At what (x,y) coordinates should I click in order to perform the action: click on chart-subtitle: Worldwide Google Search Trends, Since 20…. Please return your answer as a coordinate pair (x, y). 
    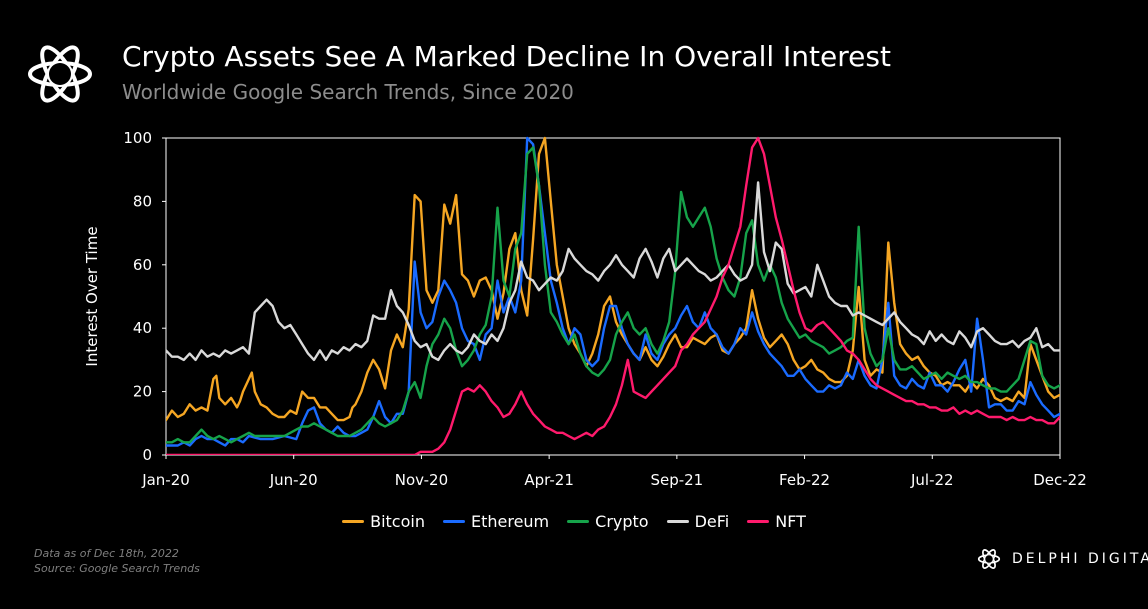
    Looking at the image, I should click on (348, 92).